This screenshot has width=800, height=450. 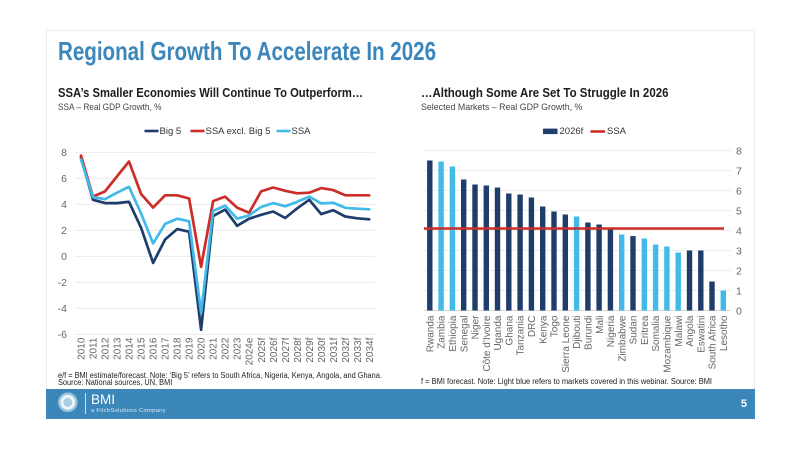 I want to click on svg-text: Kenya, so click(x=543, y=329).